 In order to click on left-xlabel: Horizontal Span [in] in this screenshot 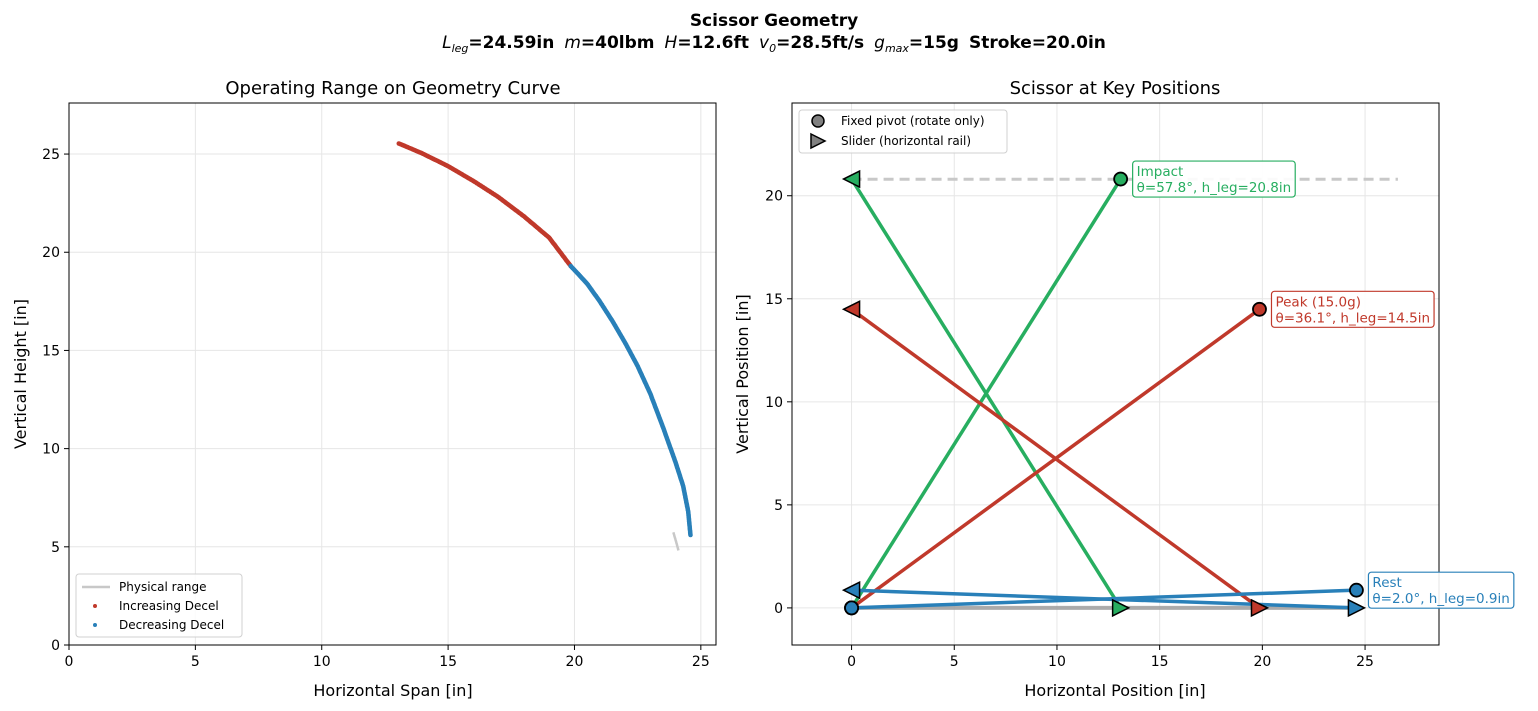, I will do `click(392, 690)`.